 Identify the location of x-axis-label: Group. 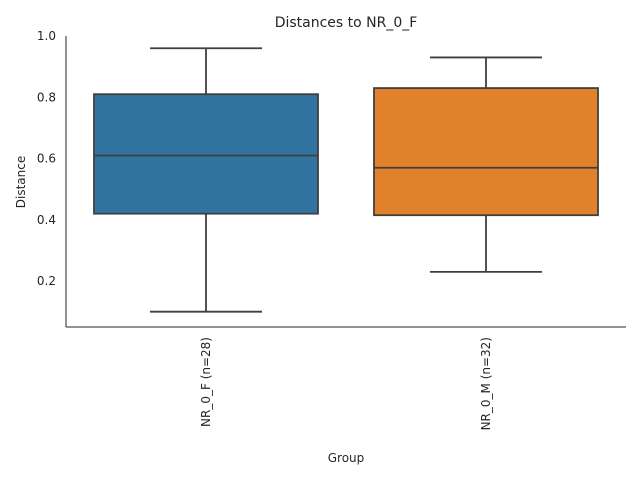
(346, 458).